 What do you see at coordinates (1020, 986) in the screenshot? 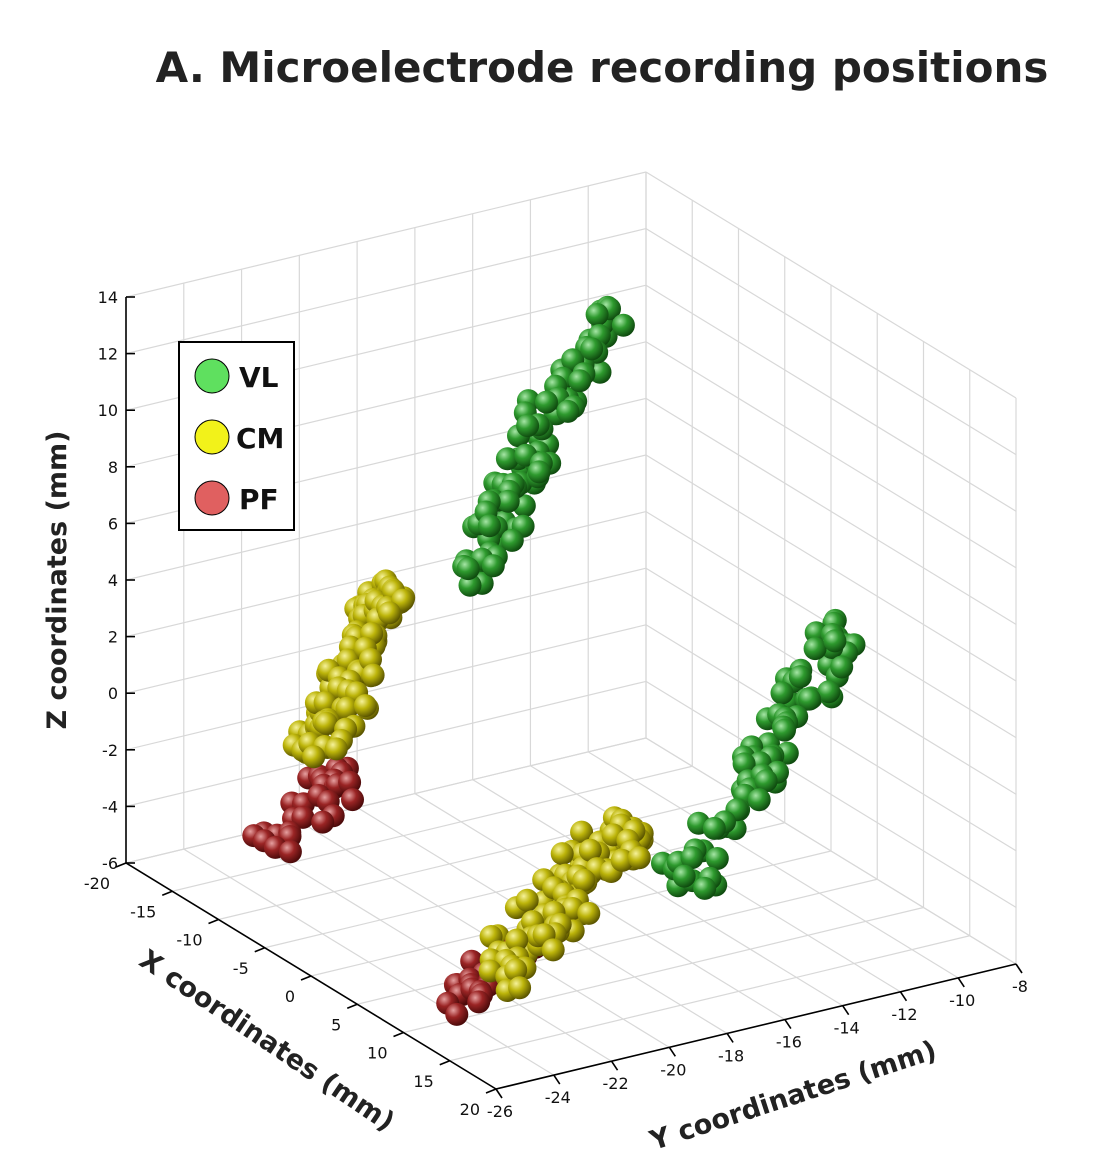
I see `y-tick-label: -8` at bounding box center [1020, 986].